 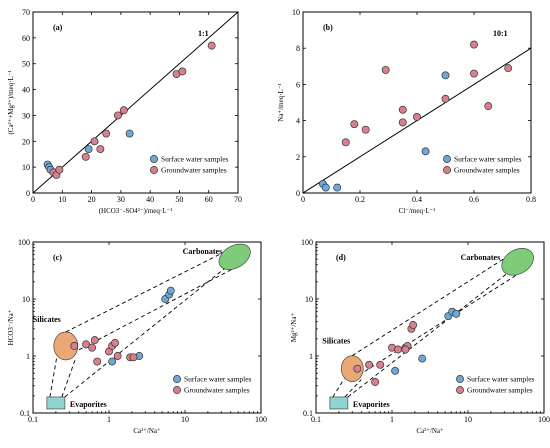 I want to click on x-tick-label-a-0: 0, so click(x=33, y=199).